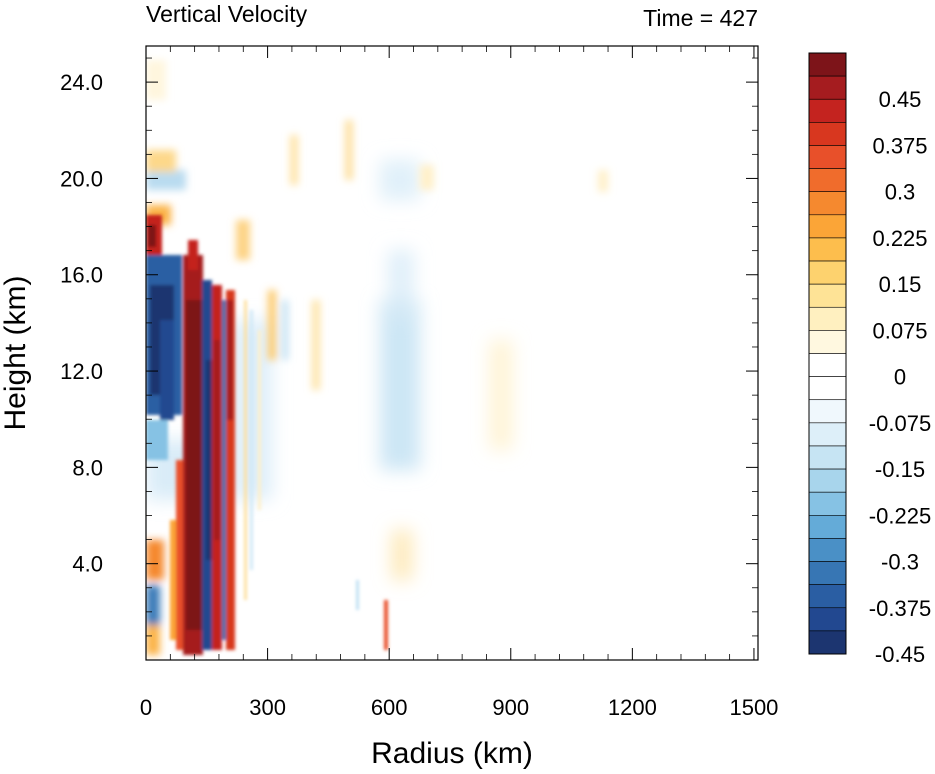 This screenshot has width=935, height=774. What do you see at coordinates (900, 192) in the screenshot?
I see `colorbar-label: 0.3` at bounding box center [900, 192].